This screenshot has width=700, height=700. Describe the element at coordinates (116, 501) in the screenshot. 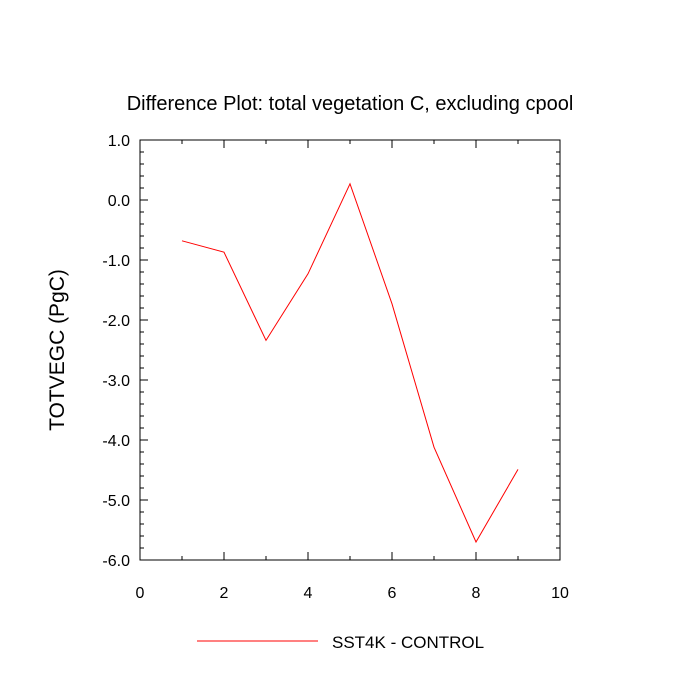

I see `y-tick-label: -5.0` at that location.